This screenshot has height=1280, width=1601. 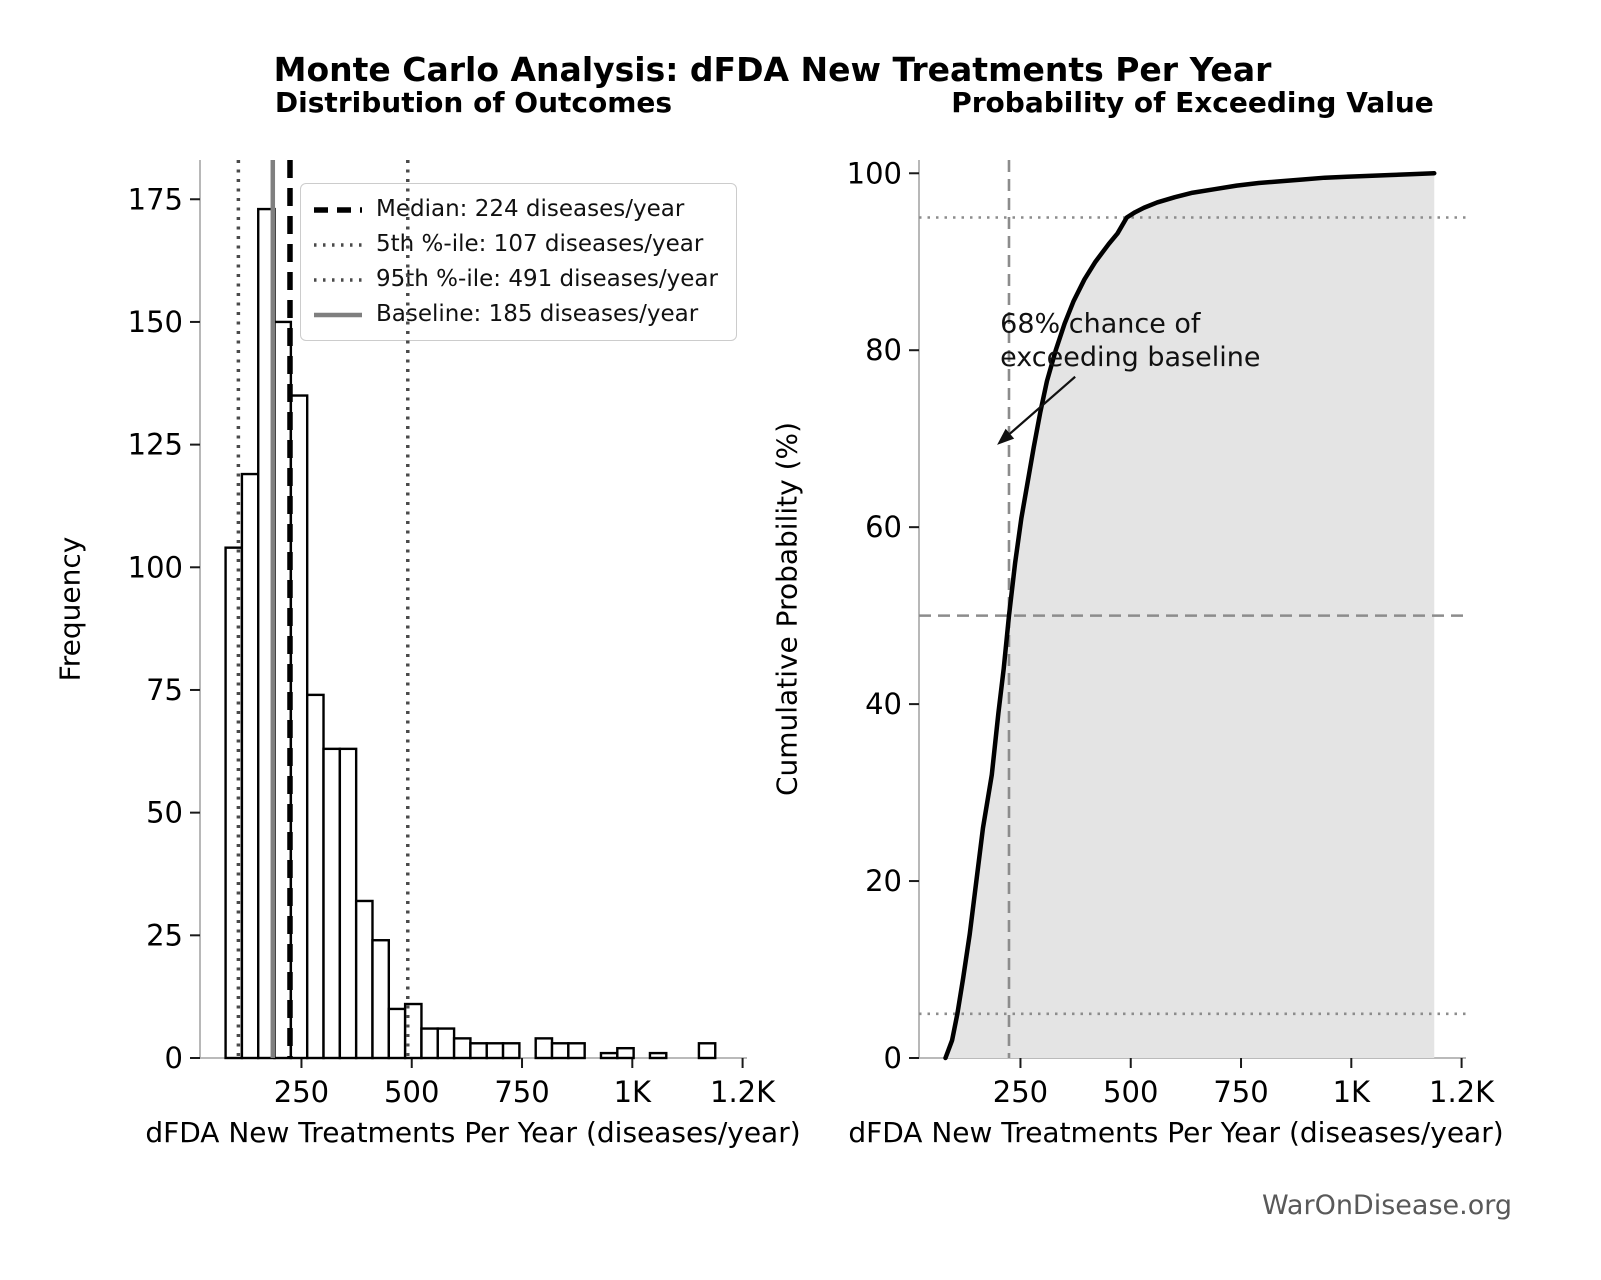 I want to click on legend-item: 95th %-ile: 491 diseases/year, so click(x=515, y=279).